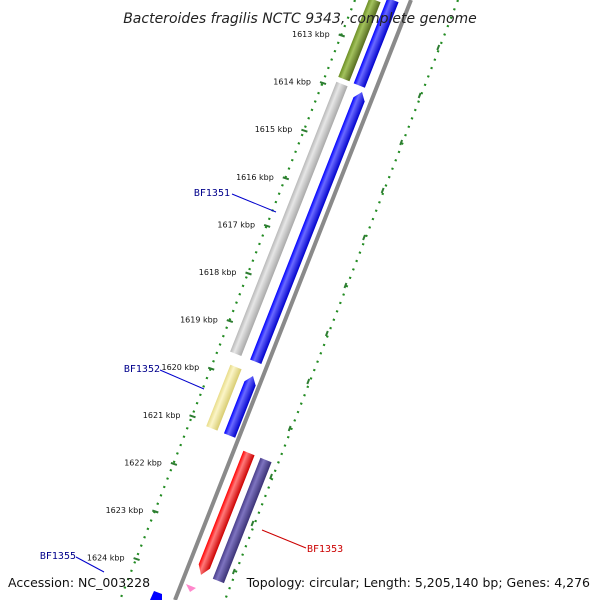  Describe the element at coordinates (212, 193) in the screenshot. I see `gene-label-bf1351: BF1351` at that location.